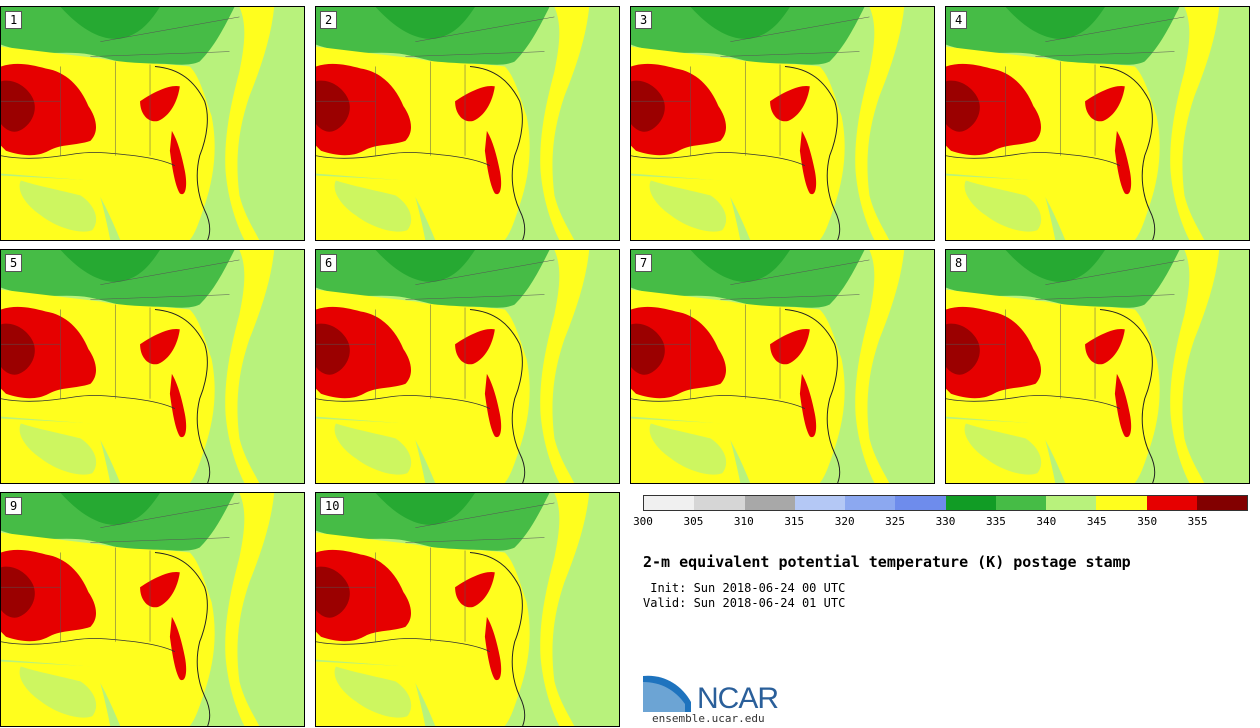 The image size is (1260, 728). What do you see at coordinates (744, 588) in the screenshot?
I see `init-time: Init: Sun 2018-06-24 00 UTC` at bounding box center [744, 588].